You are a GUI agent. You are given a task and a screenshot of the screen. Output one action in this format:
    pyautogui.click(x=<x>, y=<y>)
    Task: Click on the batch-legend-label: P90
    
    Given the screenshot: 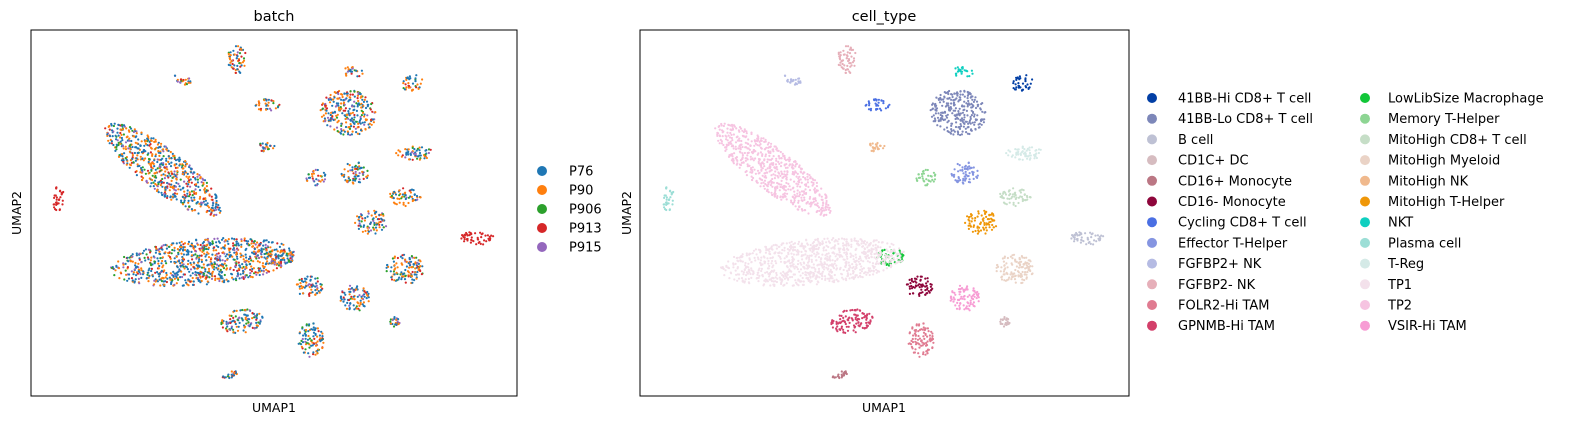 What is the action you would take?
    pyautogui.click(x=581, y=191)
    